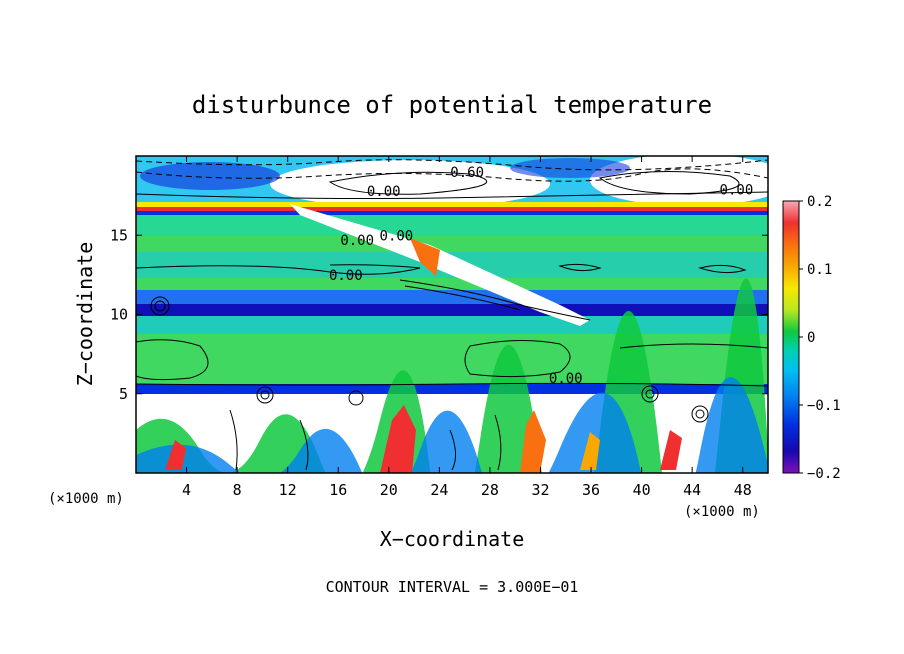 This screenshot has width=904, height=654. I want to click on y-axis-label: Z−coordinate, so click(85, 314).